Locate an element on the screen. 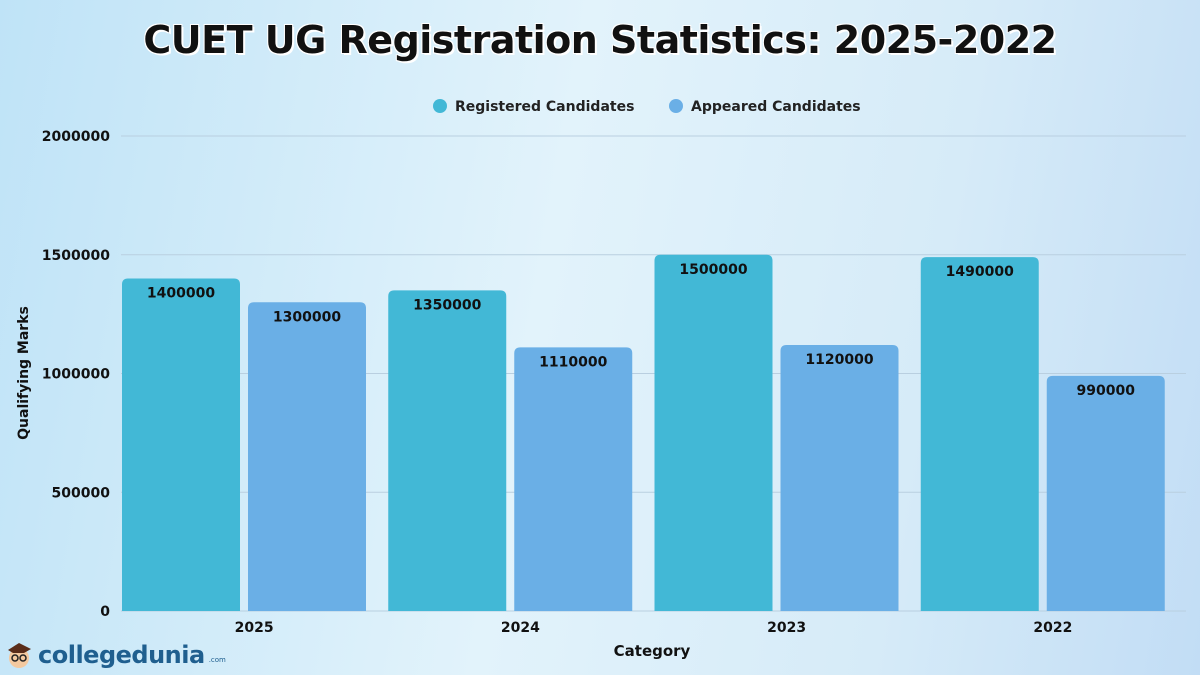 The height and width of the screenshot is (675, 1200). y-tick-label: 0 is located at coordinates (105, 612).